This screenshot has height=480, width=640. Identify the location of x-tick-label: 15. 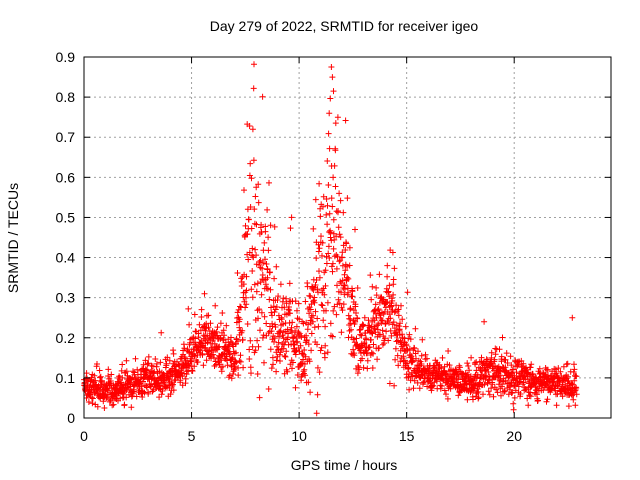
(407, 436).